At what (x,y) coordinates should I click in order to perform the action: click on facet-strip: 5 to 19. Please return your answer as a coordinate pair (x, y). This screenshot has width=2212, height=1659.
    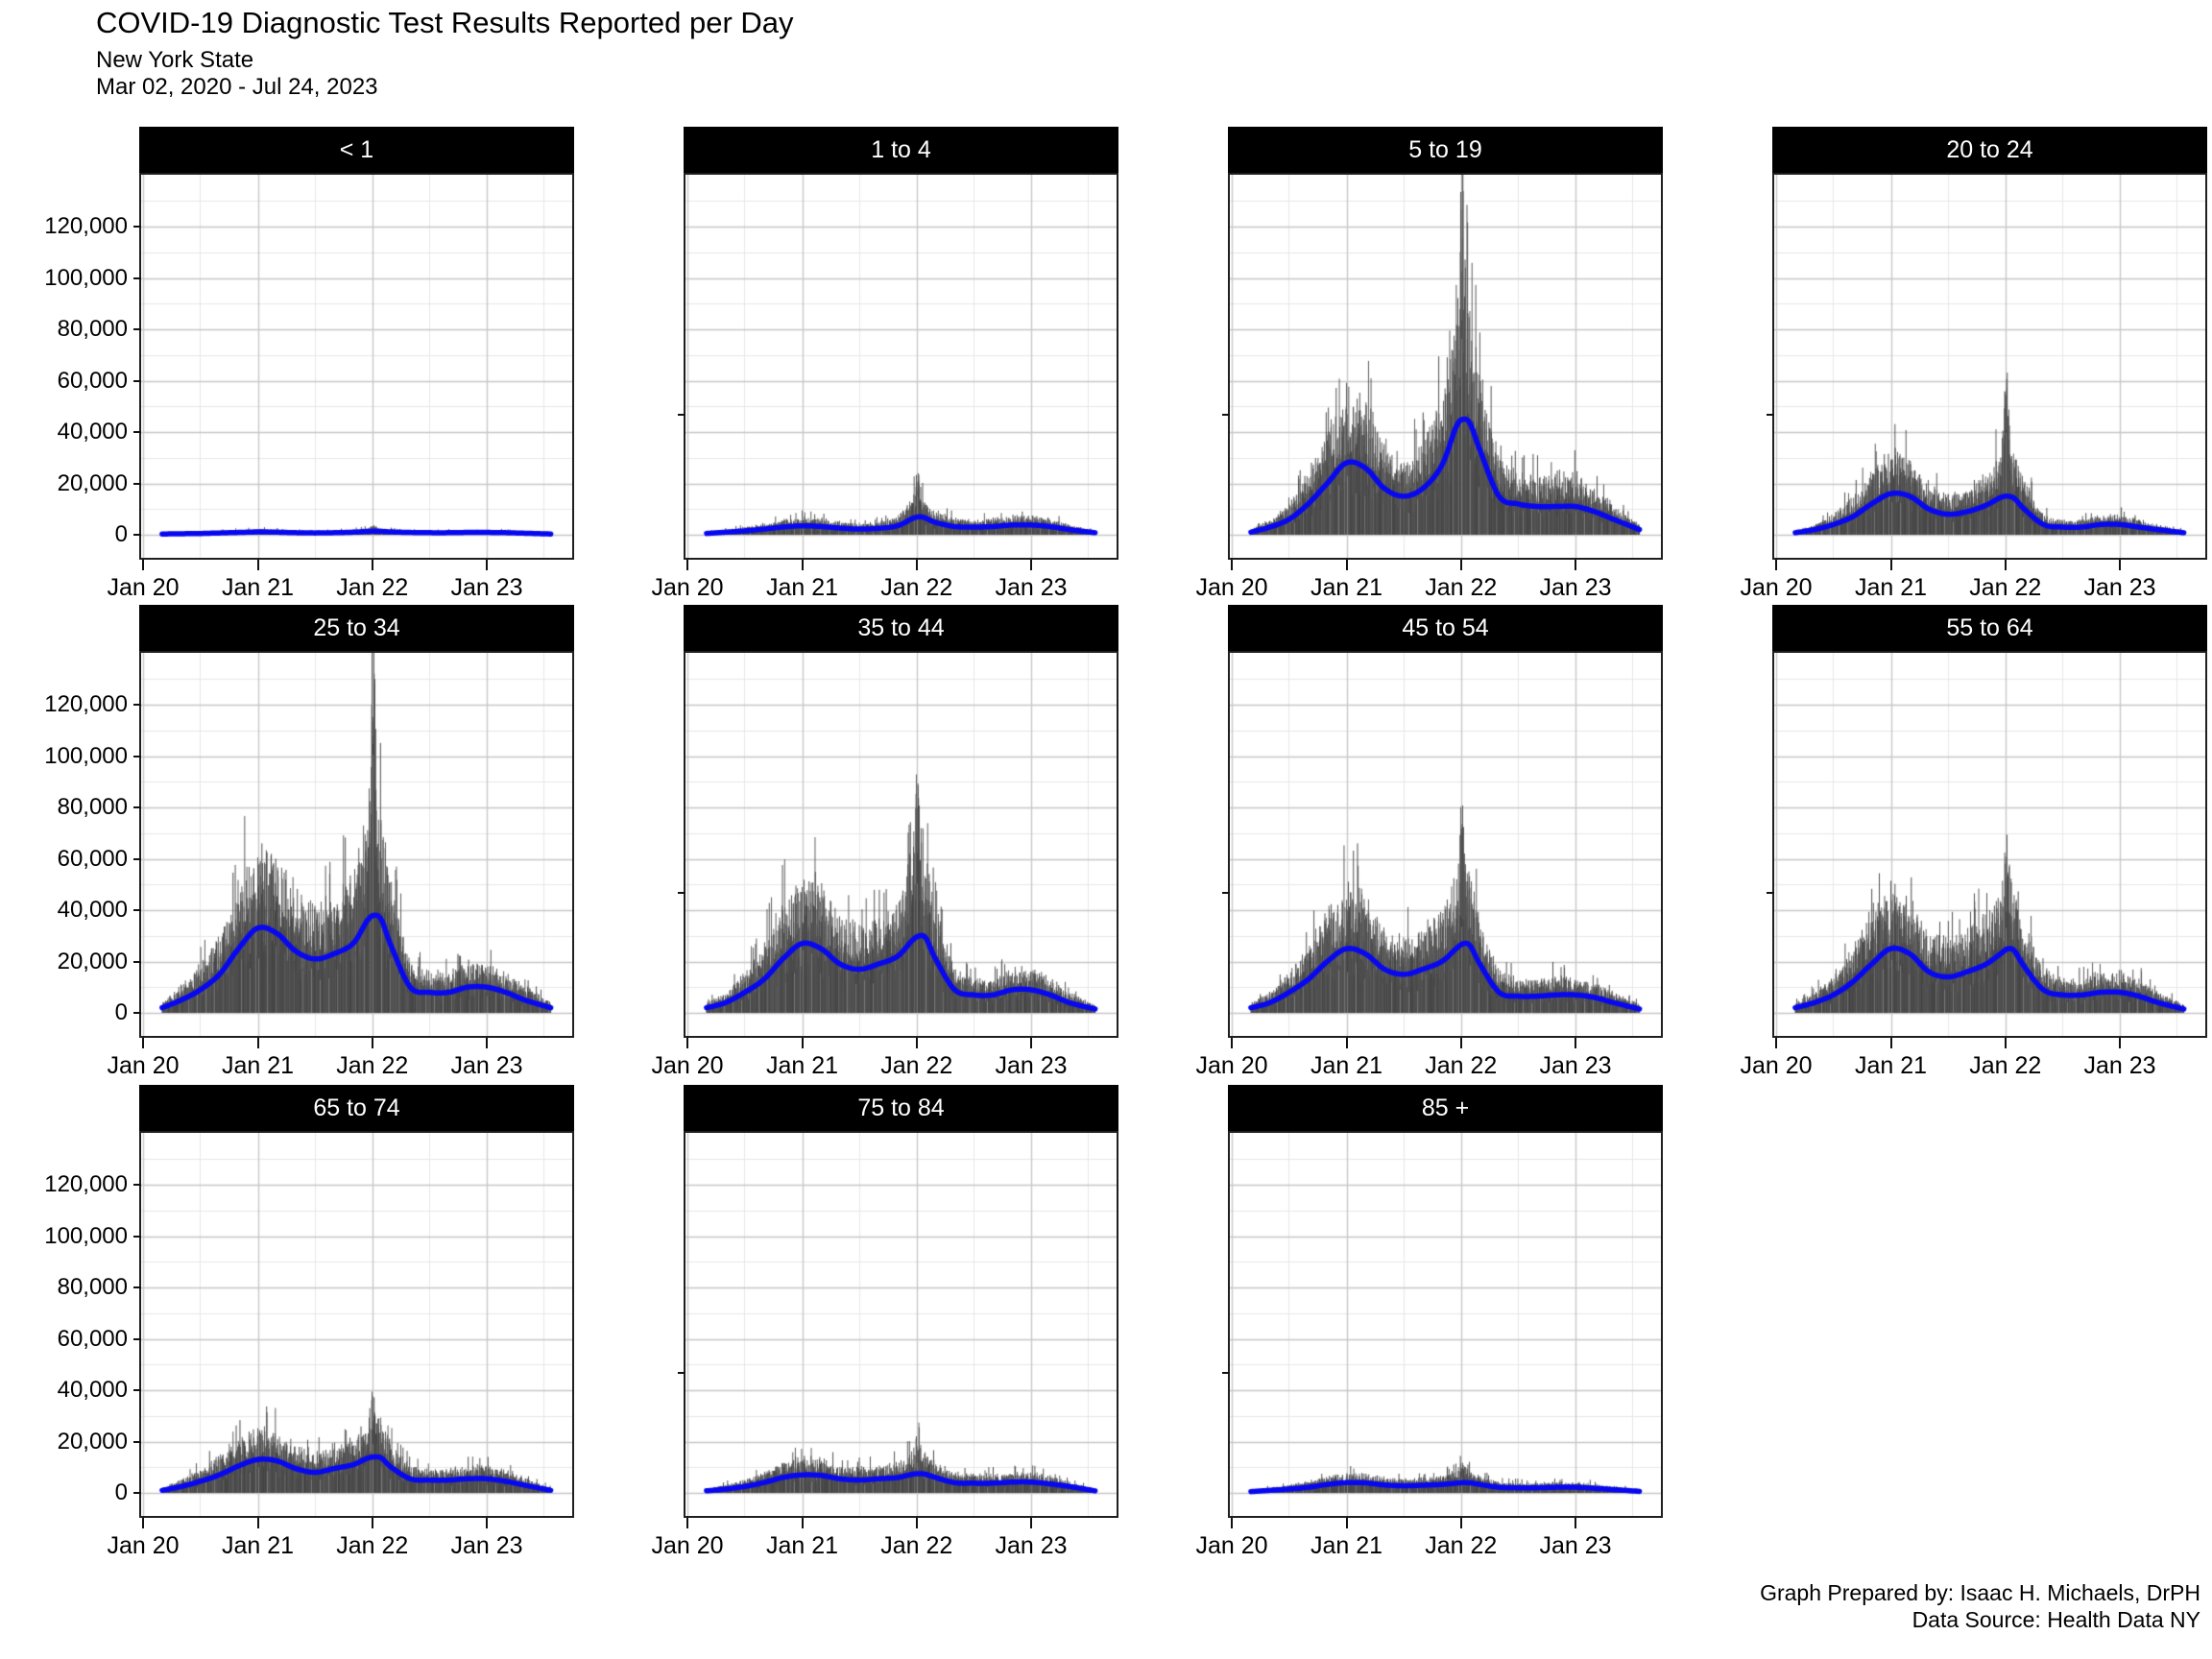
    Looking at the image, I should click on (1445, 150).